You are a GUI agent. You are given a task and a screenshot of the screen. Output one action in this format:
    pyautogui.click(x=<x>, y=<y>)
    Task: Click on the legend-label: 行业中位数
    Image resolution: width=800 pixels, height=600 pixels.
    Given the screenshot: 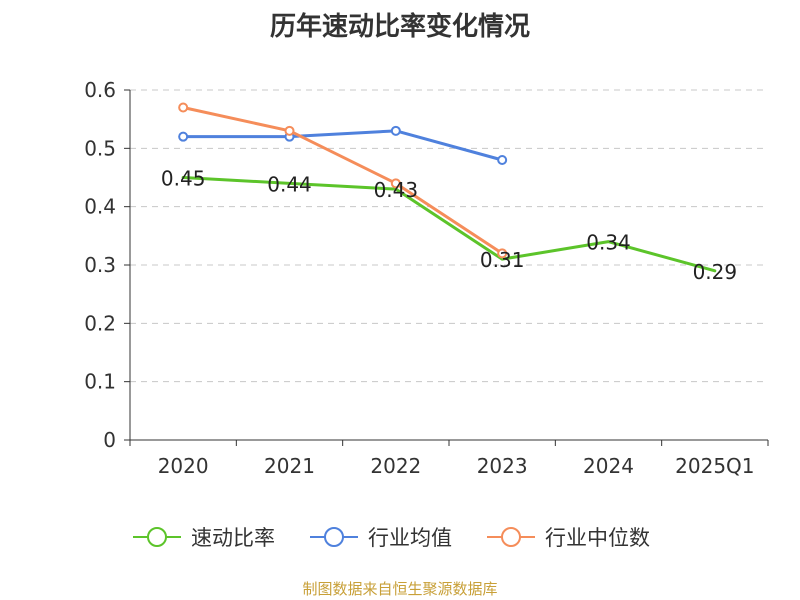 What is the action you would take?
    pyautogui.click(x=597, y=538)
    